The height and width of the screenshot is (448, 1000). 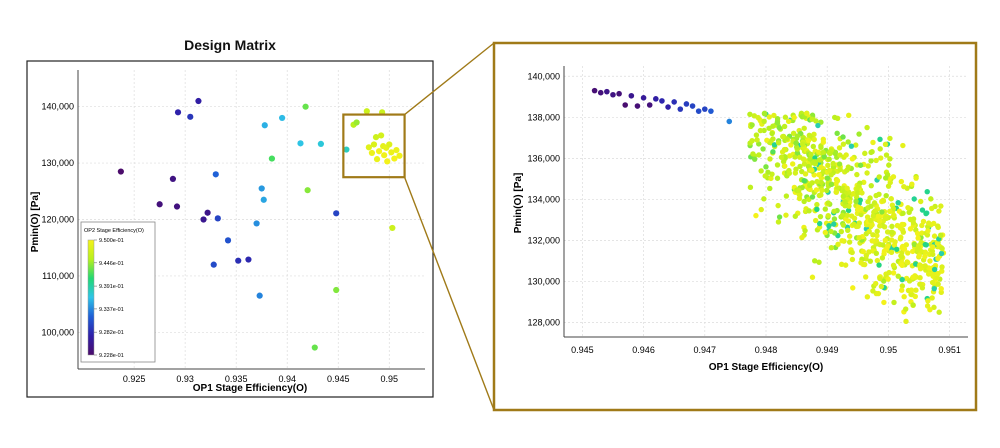 I want to click on zoom-highlight-box, so click(x=374, y=146).